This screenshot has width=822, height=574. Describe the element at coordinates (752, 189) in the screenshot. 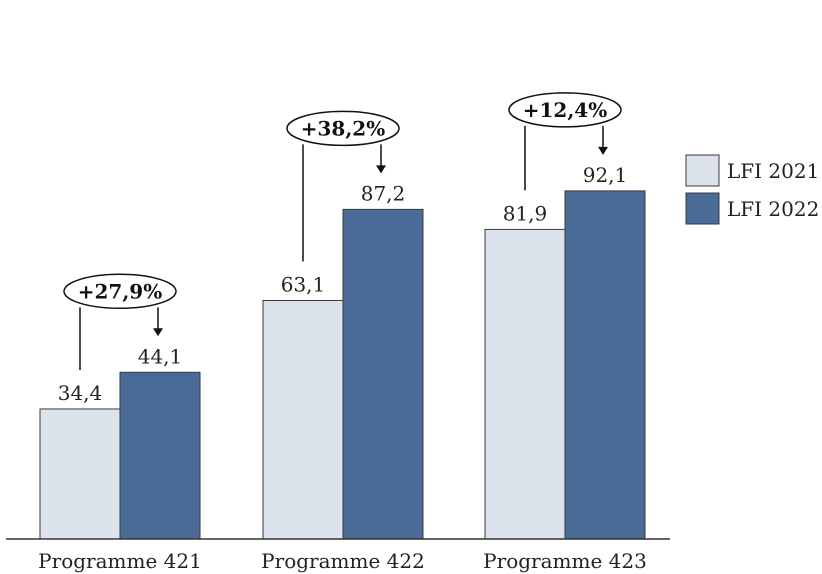

I see `legend: LFI 2021 LFI 2022` at that location.